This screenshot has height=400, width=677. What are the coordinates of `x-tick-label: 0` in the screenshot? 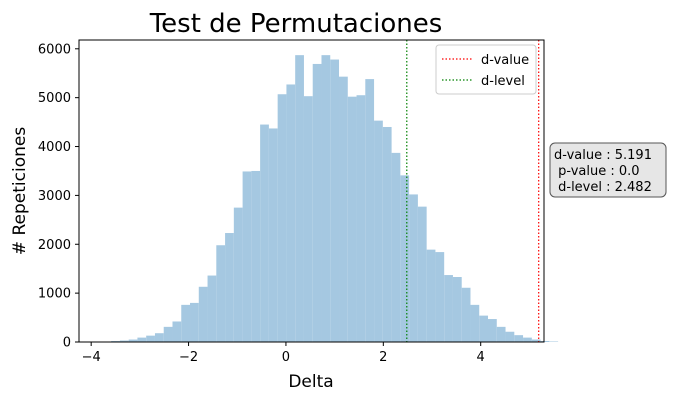 It's located at (286, 357).